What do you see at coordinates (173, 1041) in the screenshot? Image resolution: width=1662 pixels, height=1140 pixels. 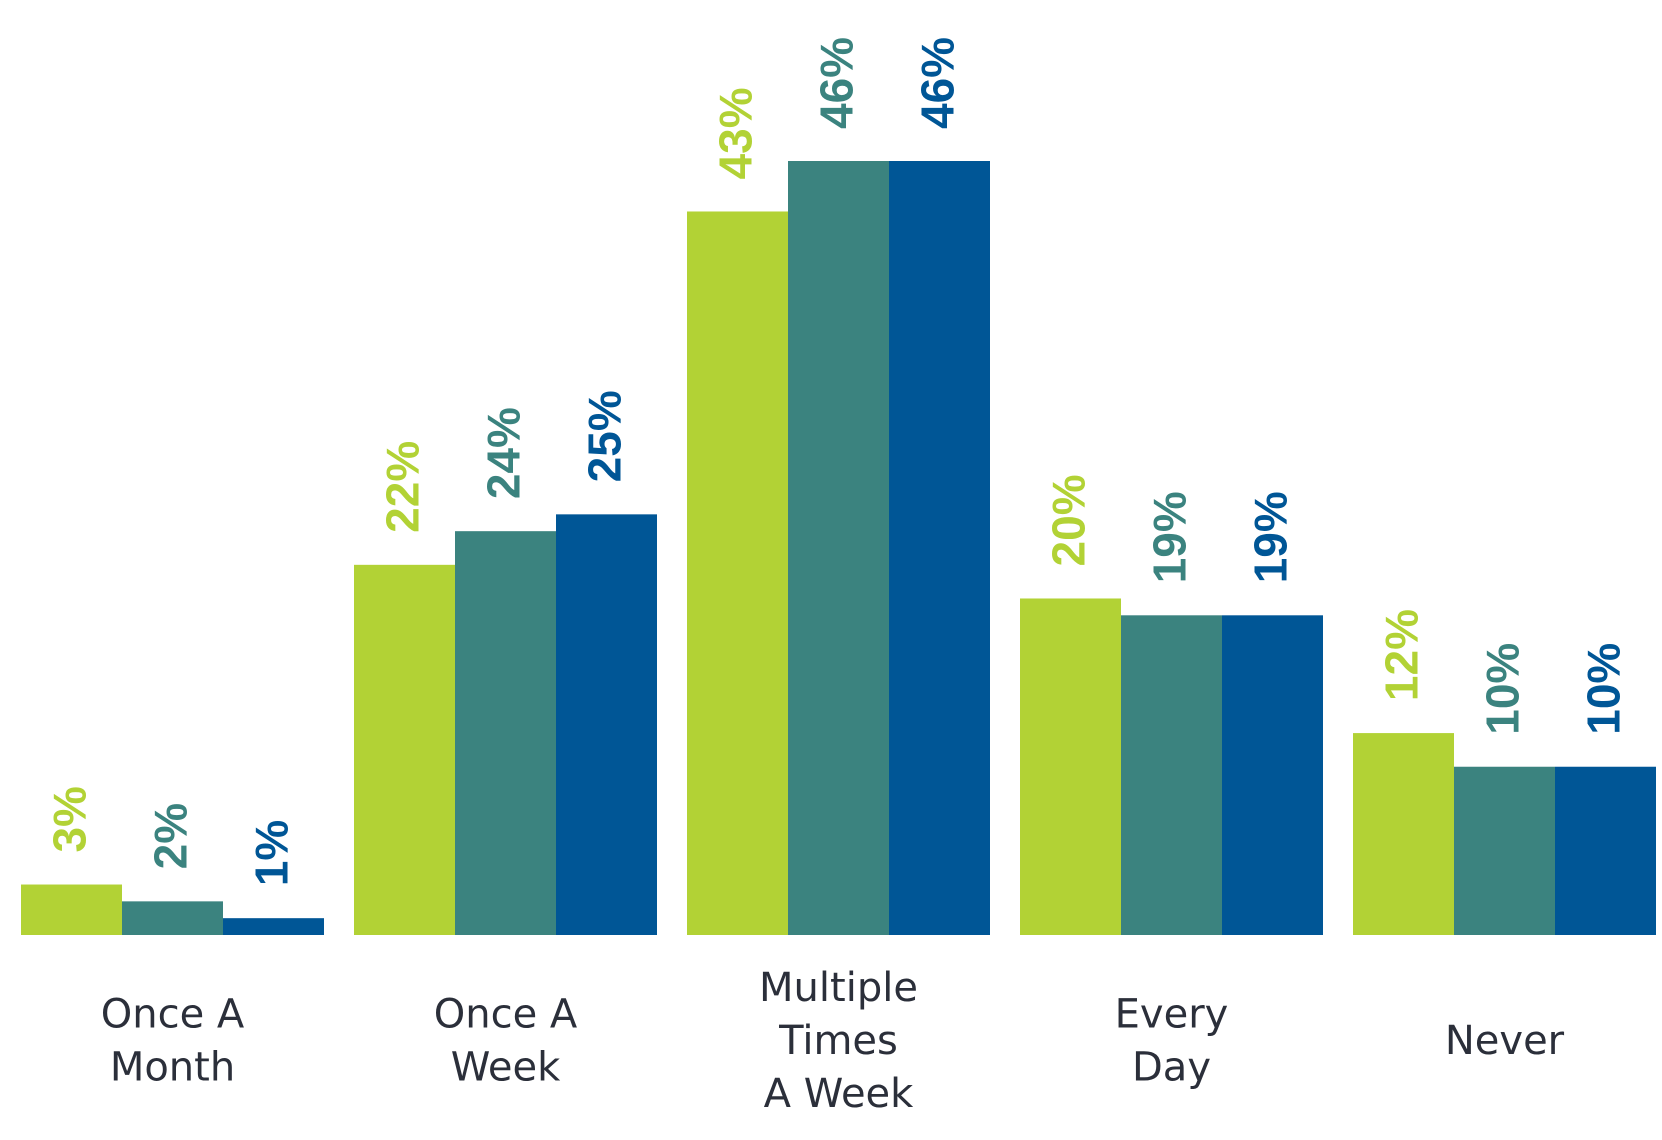 I see `category-label-0: Once A Month` at bounding box center [173, 1041].